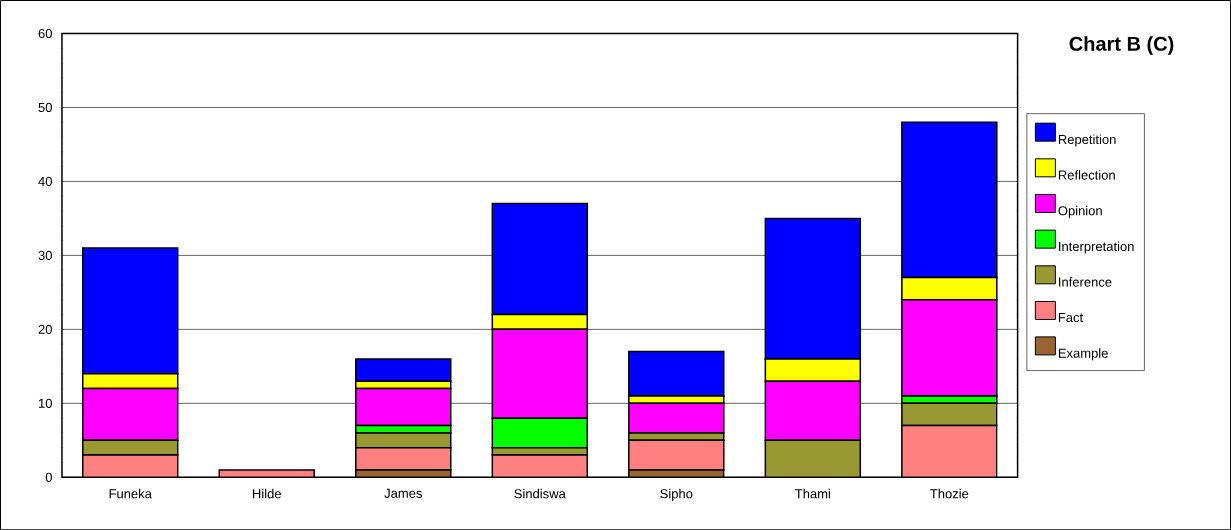 The height and width of the screenshot is (530, 1231). What do you see at coordinates (812, 493) in the screenshot?
I see `x-tick-label: Thami` at bounding box center [812, 493].